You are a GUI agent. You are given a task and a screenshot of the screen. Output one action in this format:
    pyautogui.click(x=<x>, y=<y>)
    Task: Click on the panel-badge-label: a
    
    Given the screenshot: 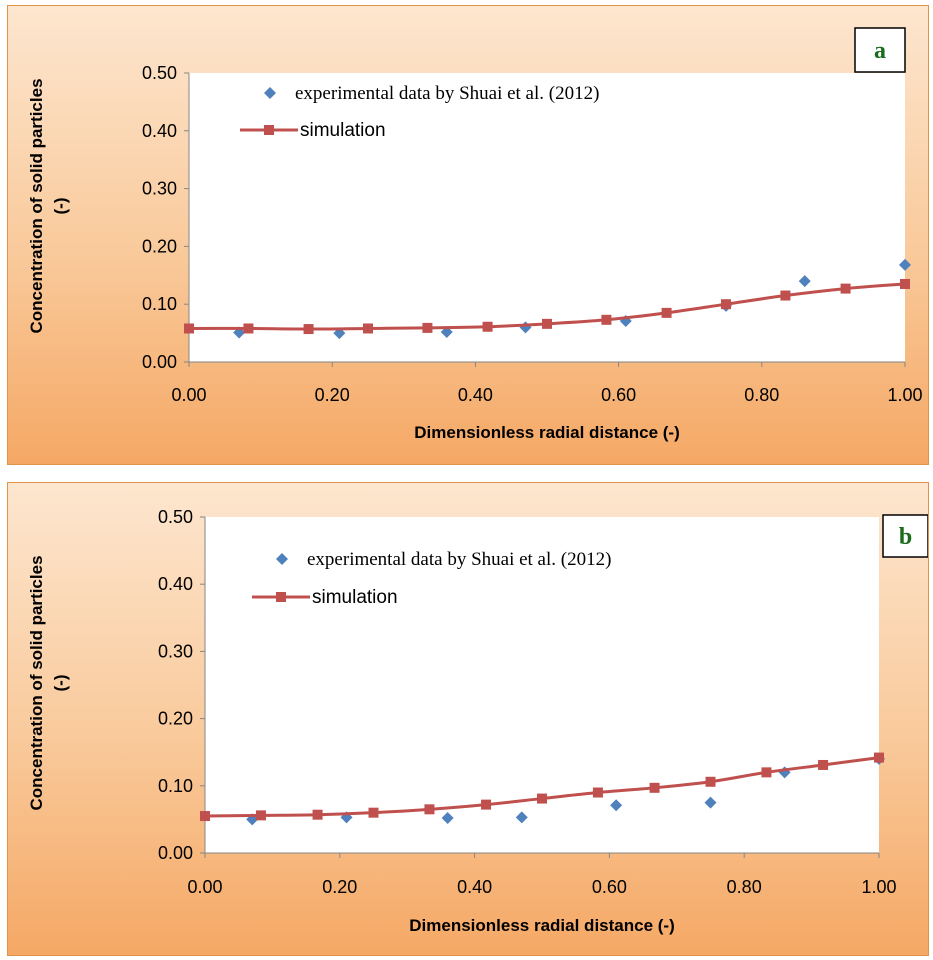 What is the action you would take?
    pyautogui.click(x=880, y=51)
    